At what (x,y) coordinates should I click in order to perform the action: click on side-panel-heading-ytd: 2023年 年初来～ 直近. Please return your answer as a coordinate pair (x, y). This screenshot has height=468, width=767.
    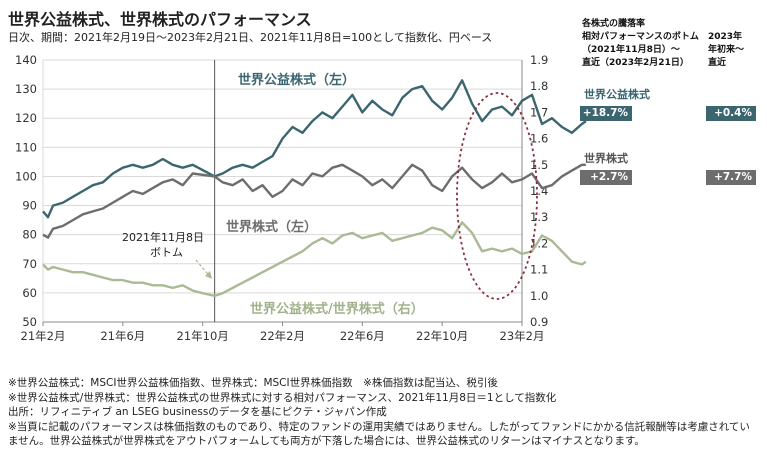
    Looking at the image, I should click on (726, 50).